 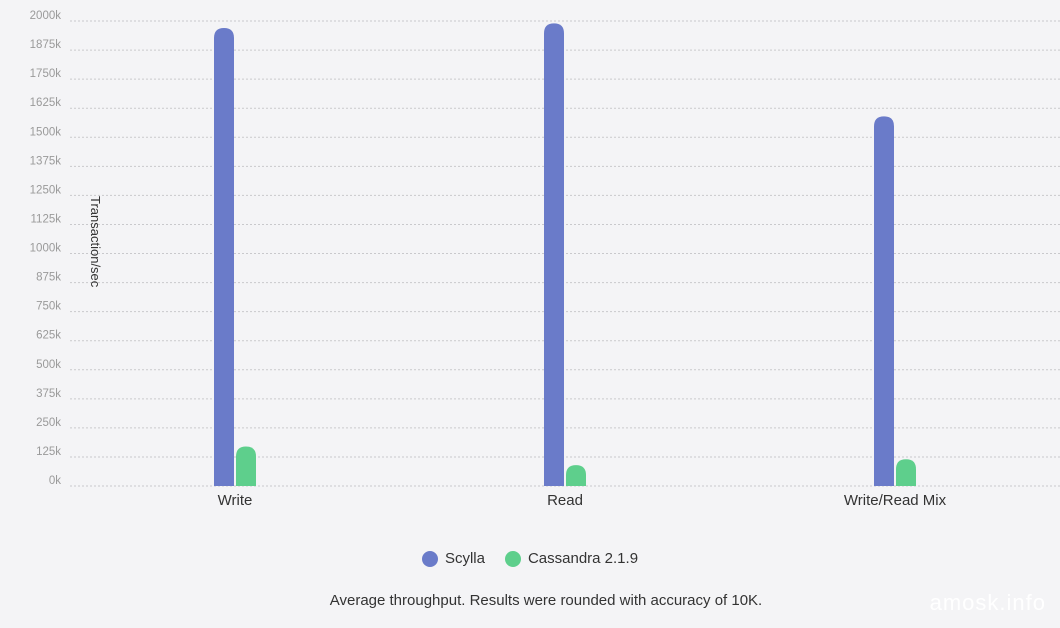 I want to click on y-tick-label: 1375k, so click(x=46, y=161).